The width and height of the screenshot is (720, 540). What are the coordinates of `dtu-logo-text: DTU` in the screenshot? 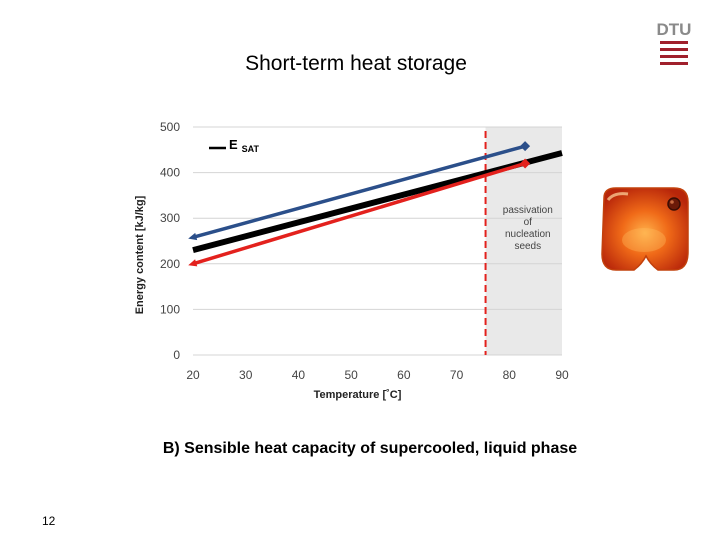 It's located at (674, 29).